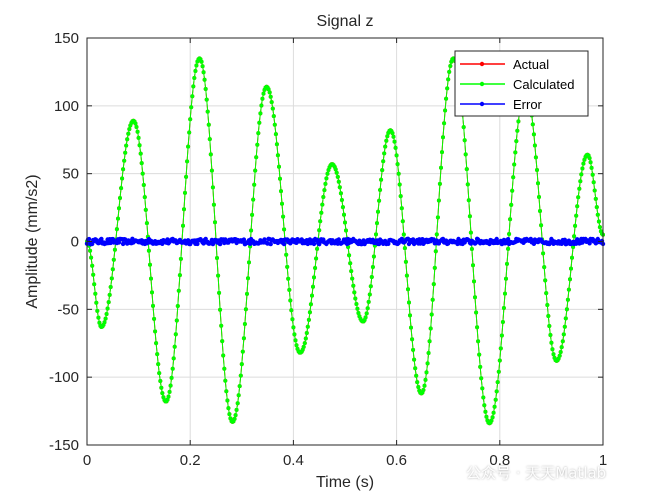 This screenshot has width=666, height=500. Describe the element at coordinates (66, 38) in the screenshot. I see `y-tick-label: 150` at that location.